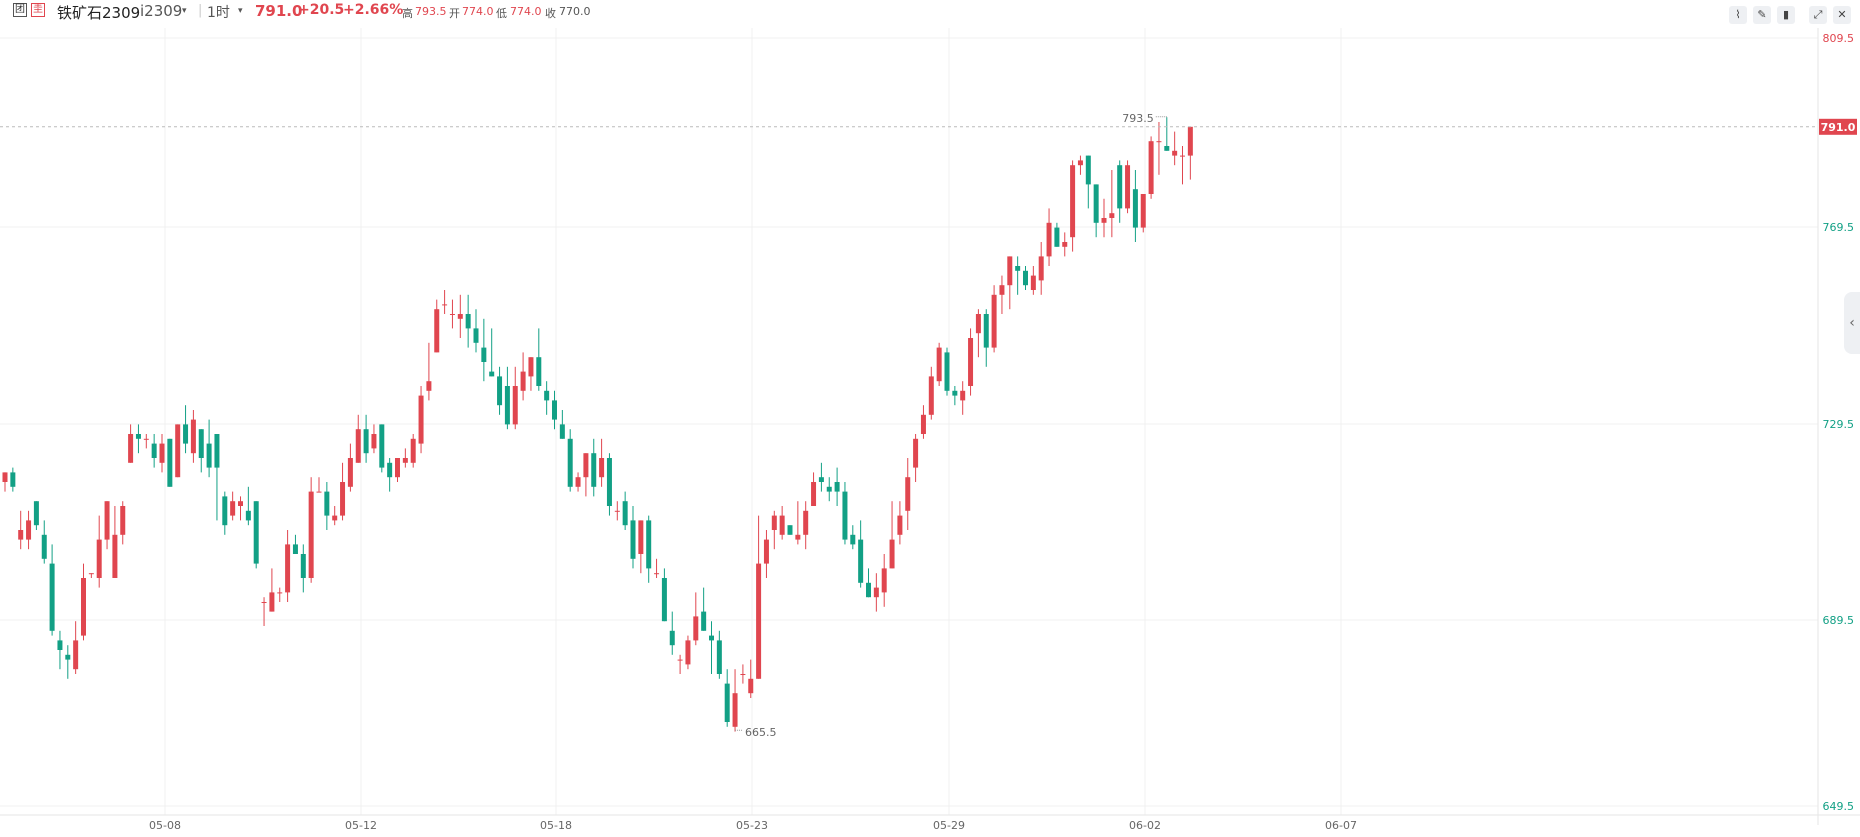 This screenshot has width=1860, height=837. Describe the element at coordinates (752, 825) in the screenshot. I see `x-tick-label: 05-23` at that location.